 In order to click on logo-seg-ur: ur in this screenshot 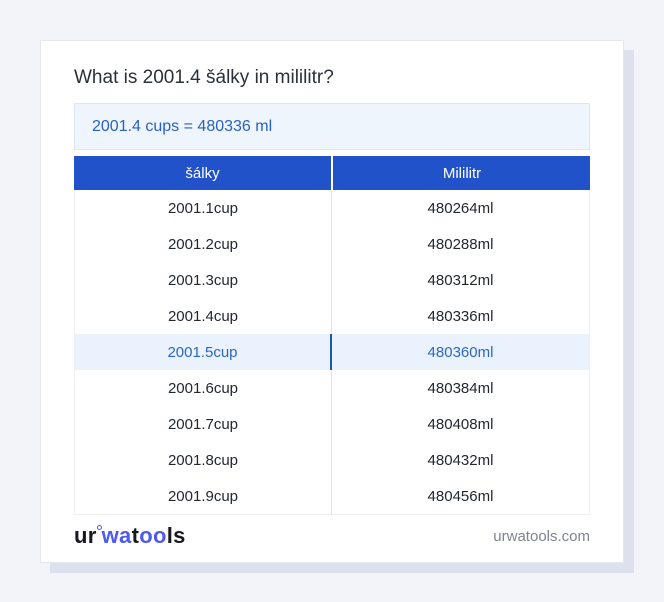, I will do `click(85, 535)`.